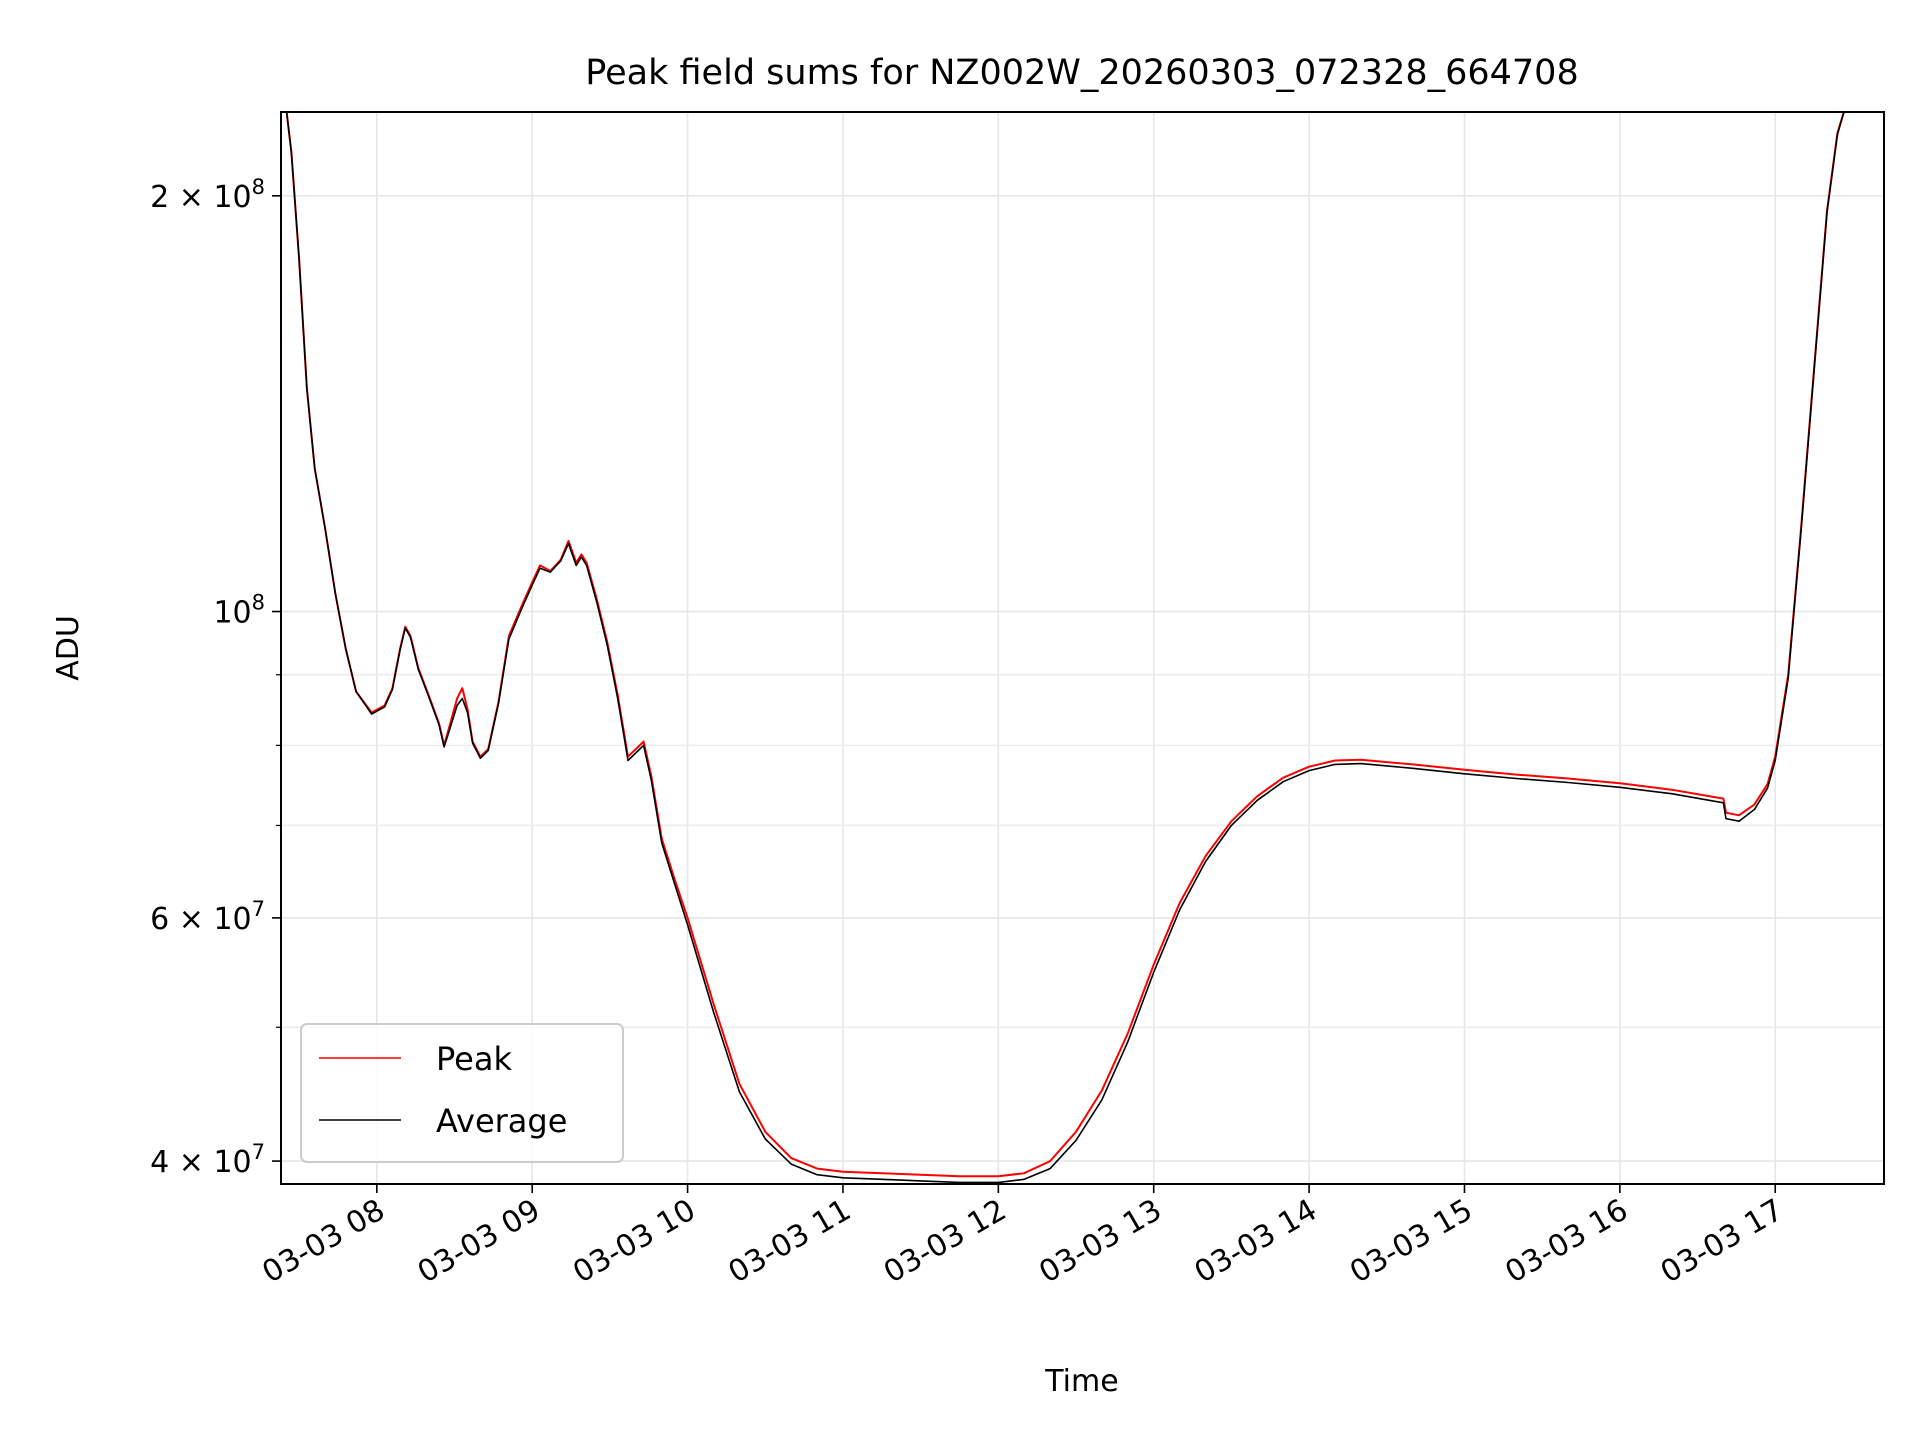  I want to click on y-tick-label: 108, so click(239, 611).